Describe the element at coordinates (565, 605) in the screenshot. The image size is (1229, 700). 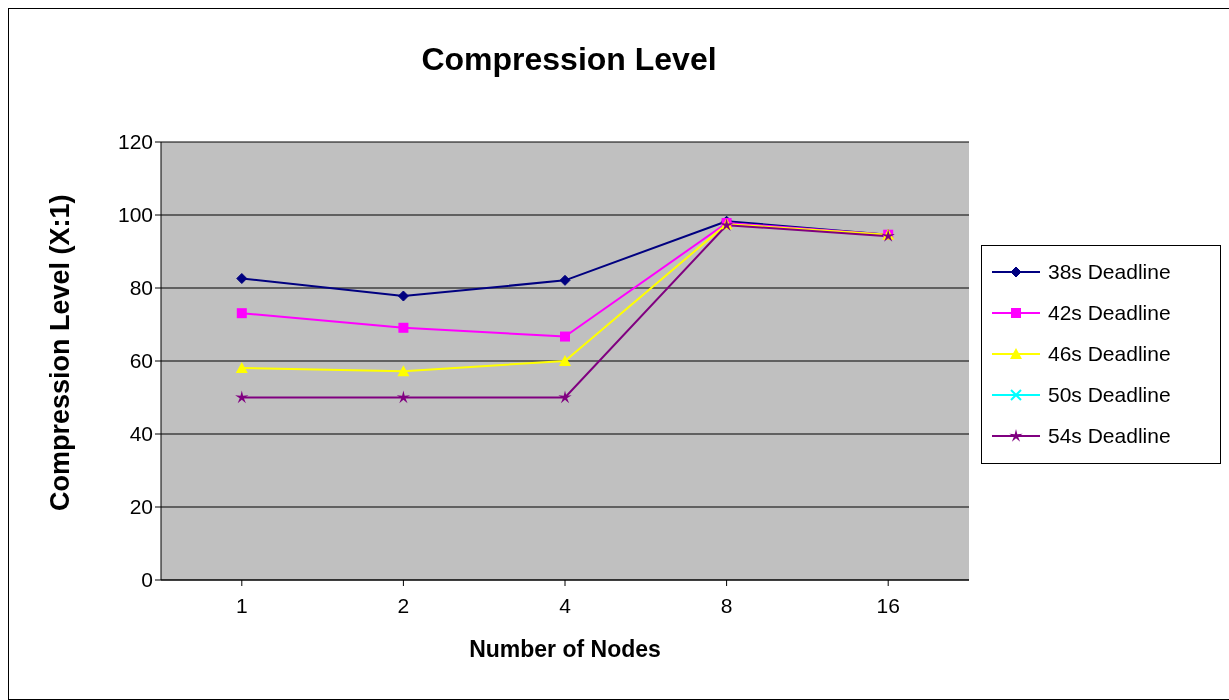
I see `x-tick-label: 4` at that location.